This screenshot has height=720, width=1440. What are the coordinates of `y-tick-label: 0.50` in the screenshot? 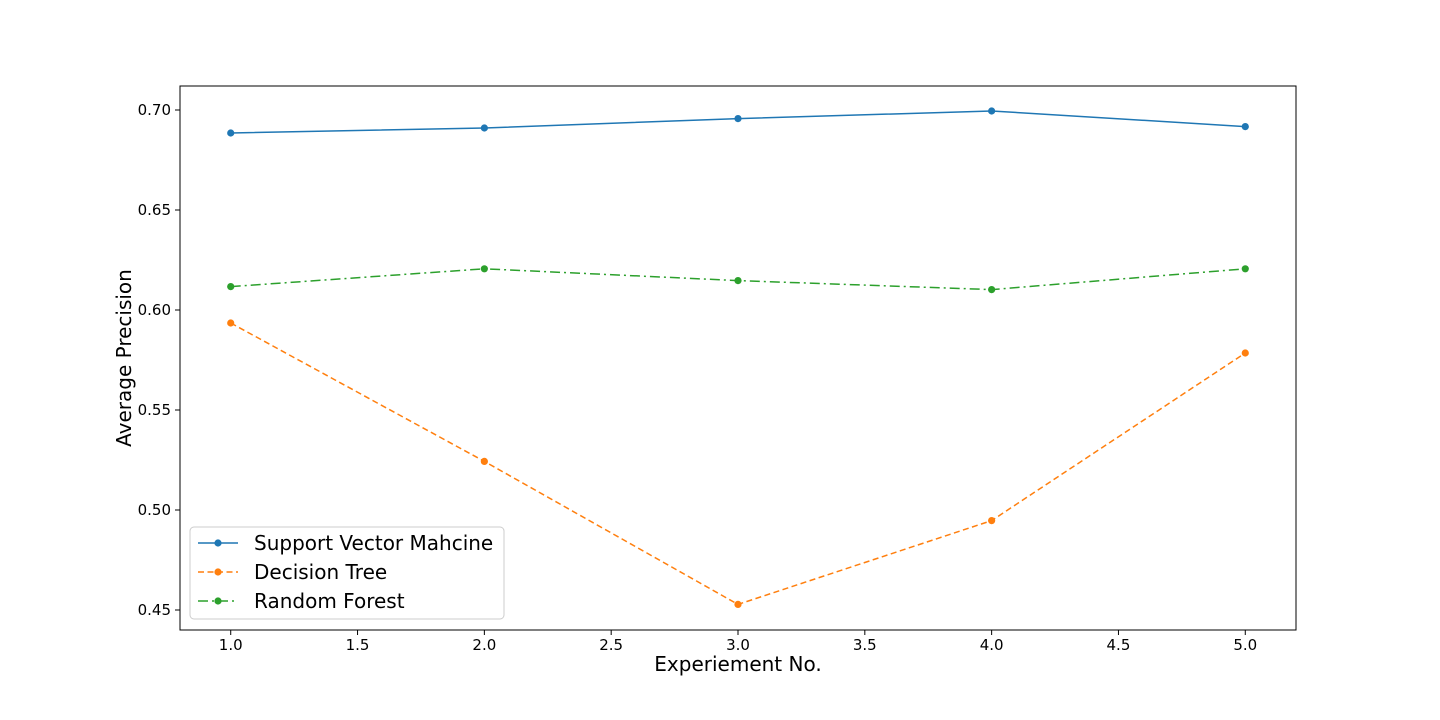 It's located at (154, 510).